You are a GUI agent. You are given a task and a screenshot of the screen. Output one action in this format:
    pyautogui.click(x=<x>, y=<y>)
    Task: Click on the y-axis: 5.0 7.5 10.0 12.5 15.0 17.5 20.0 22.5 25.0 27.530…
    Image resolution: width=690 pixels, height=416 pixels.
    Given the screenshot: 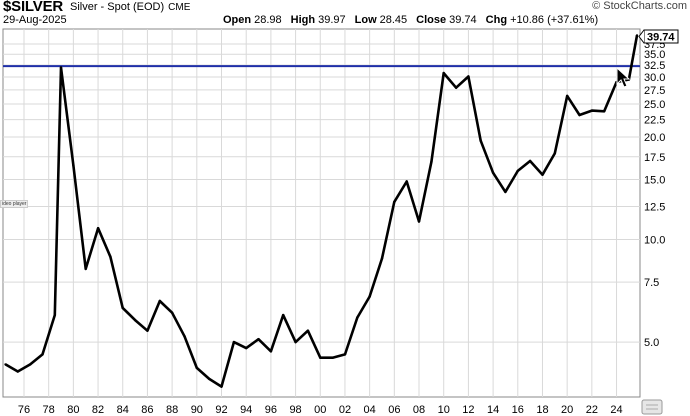 What is the action you would take?
    pyautogui.click(x=654, y=194)
    